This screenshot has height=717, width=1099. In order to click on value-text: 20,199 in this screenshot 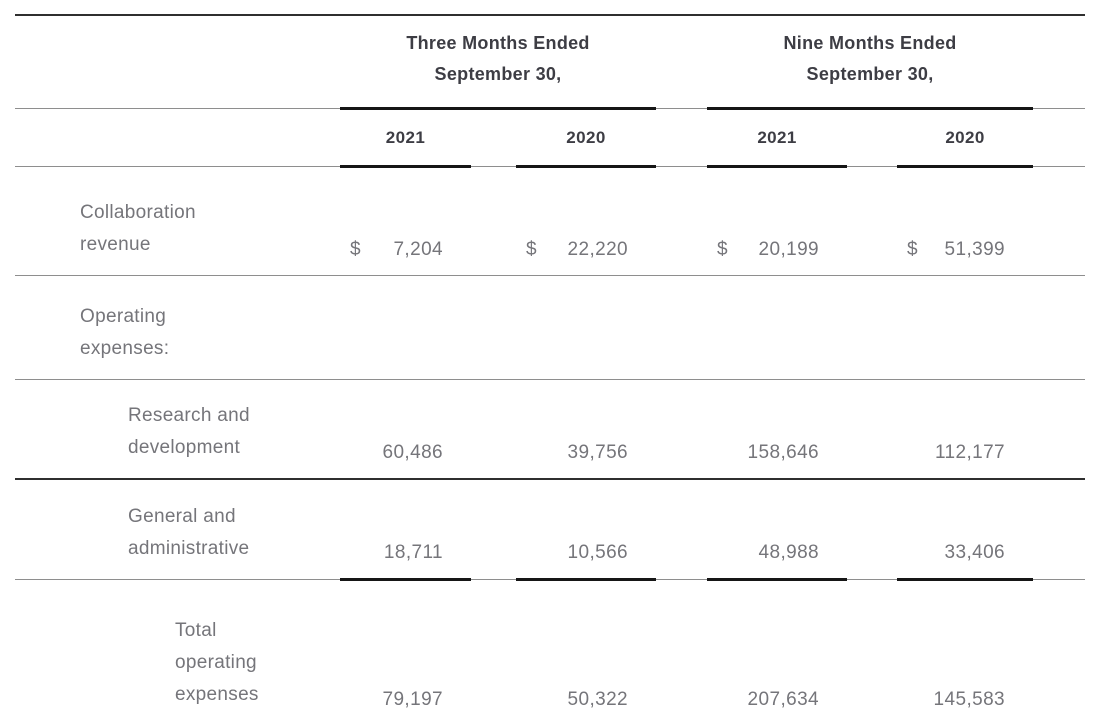, I will do `click(789, 249)`.